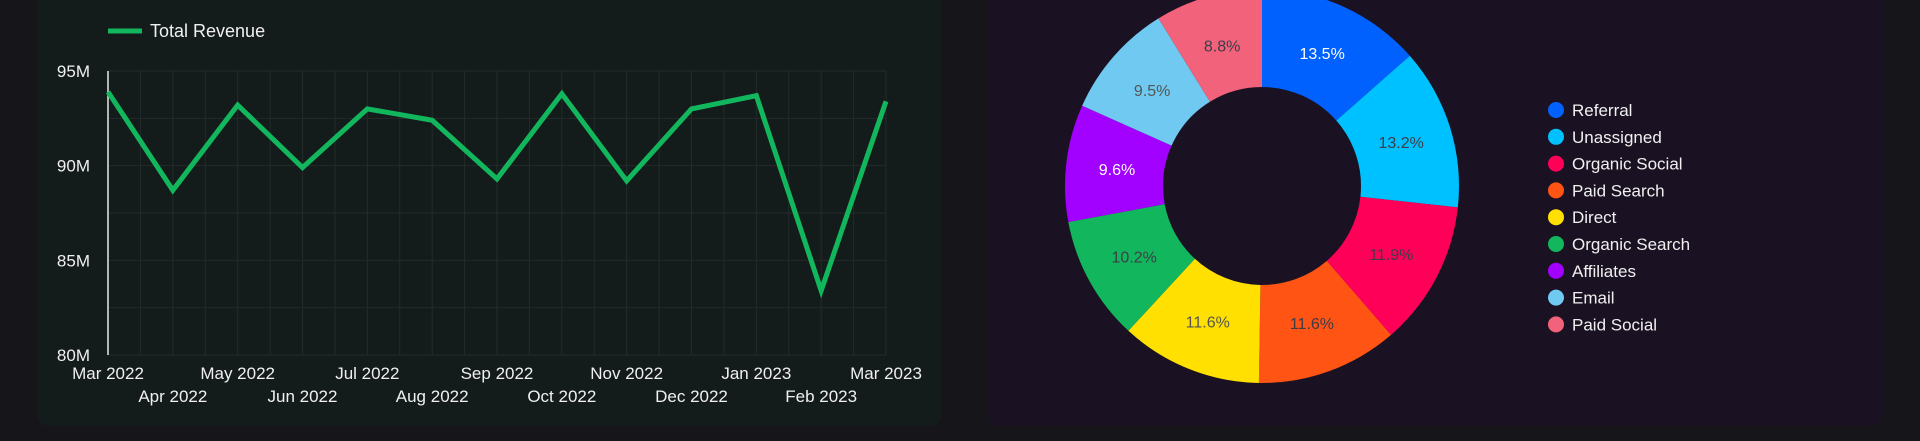 This screenshot has width=1920, height=441. I want to click on legend-marker-unassigned, so click(1556, 136).